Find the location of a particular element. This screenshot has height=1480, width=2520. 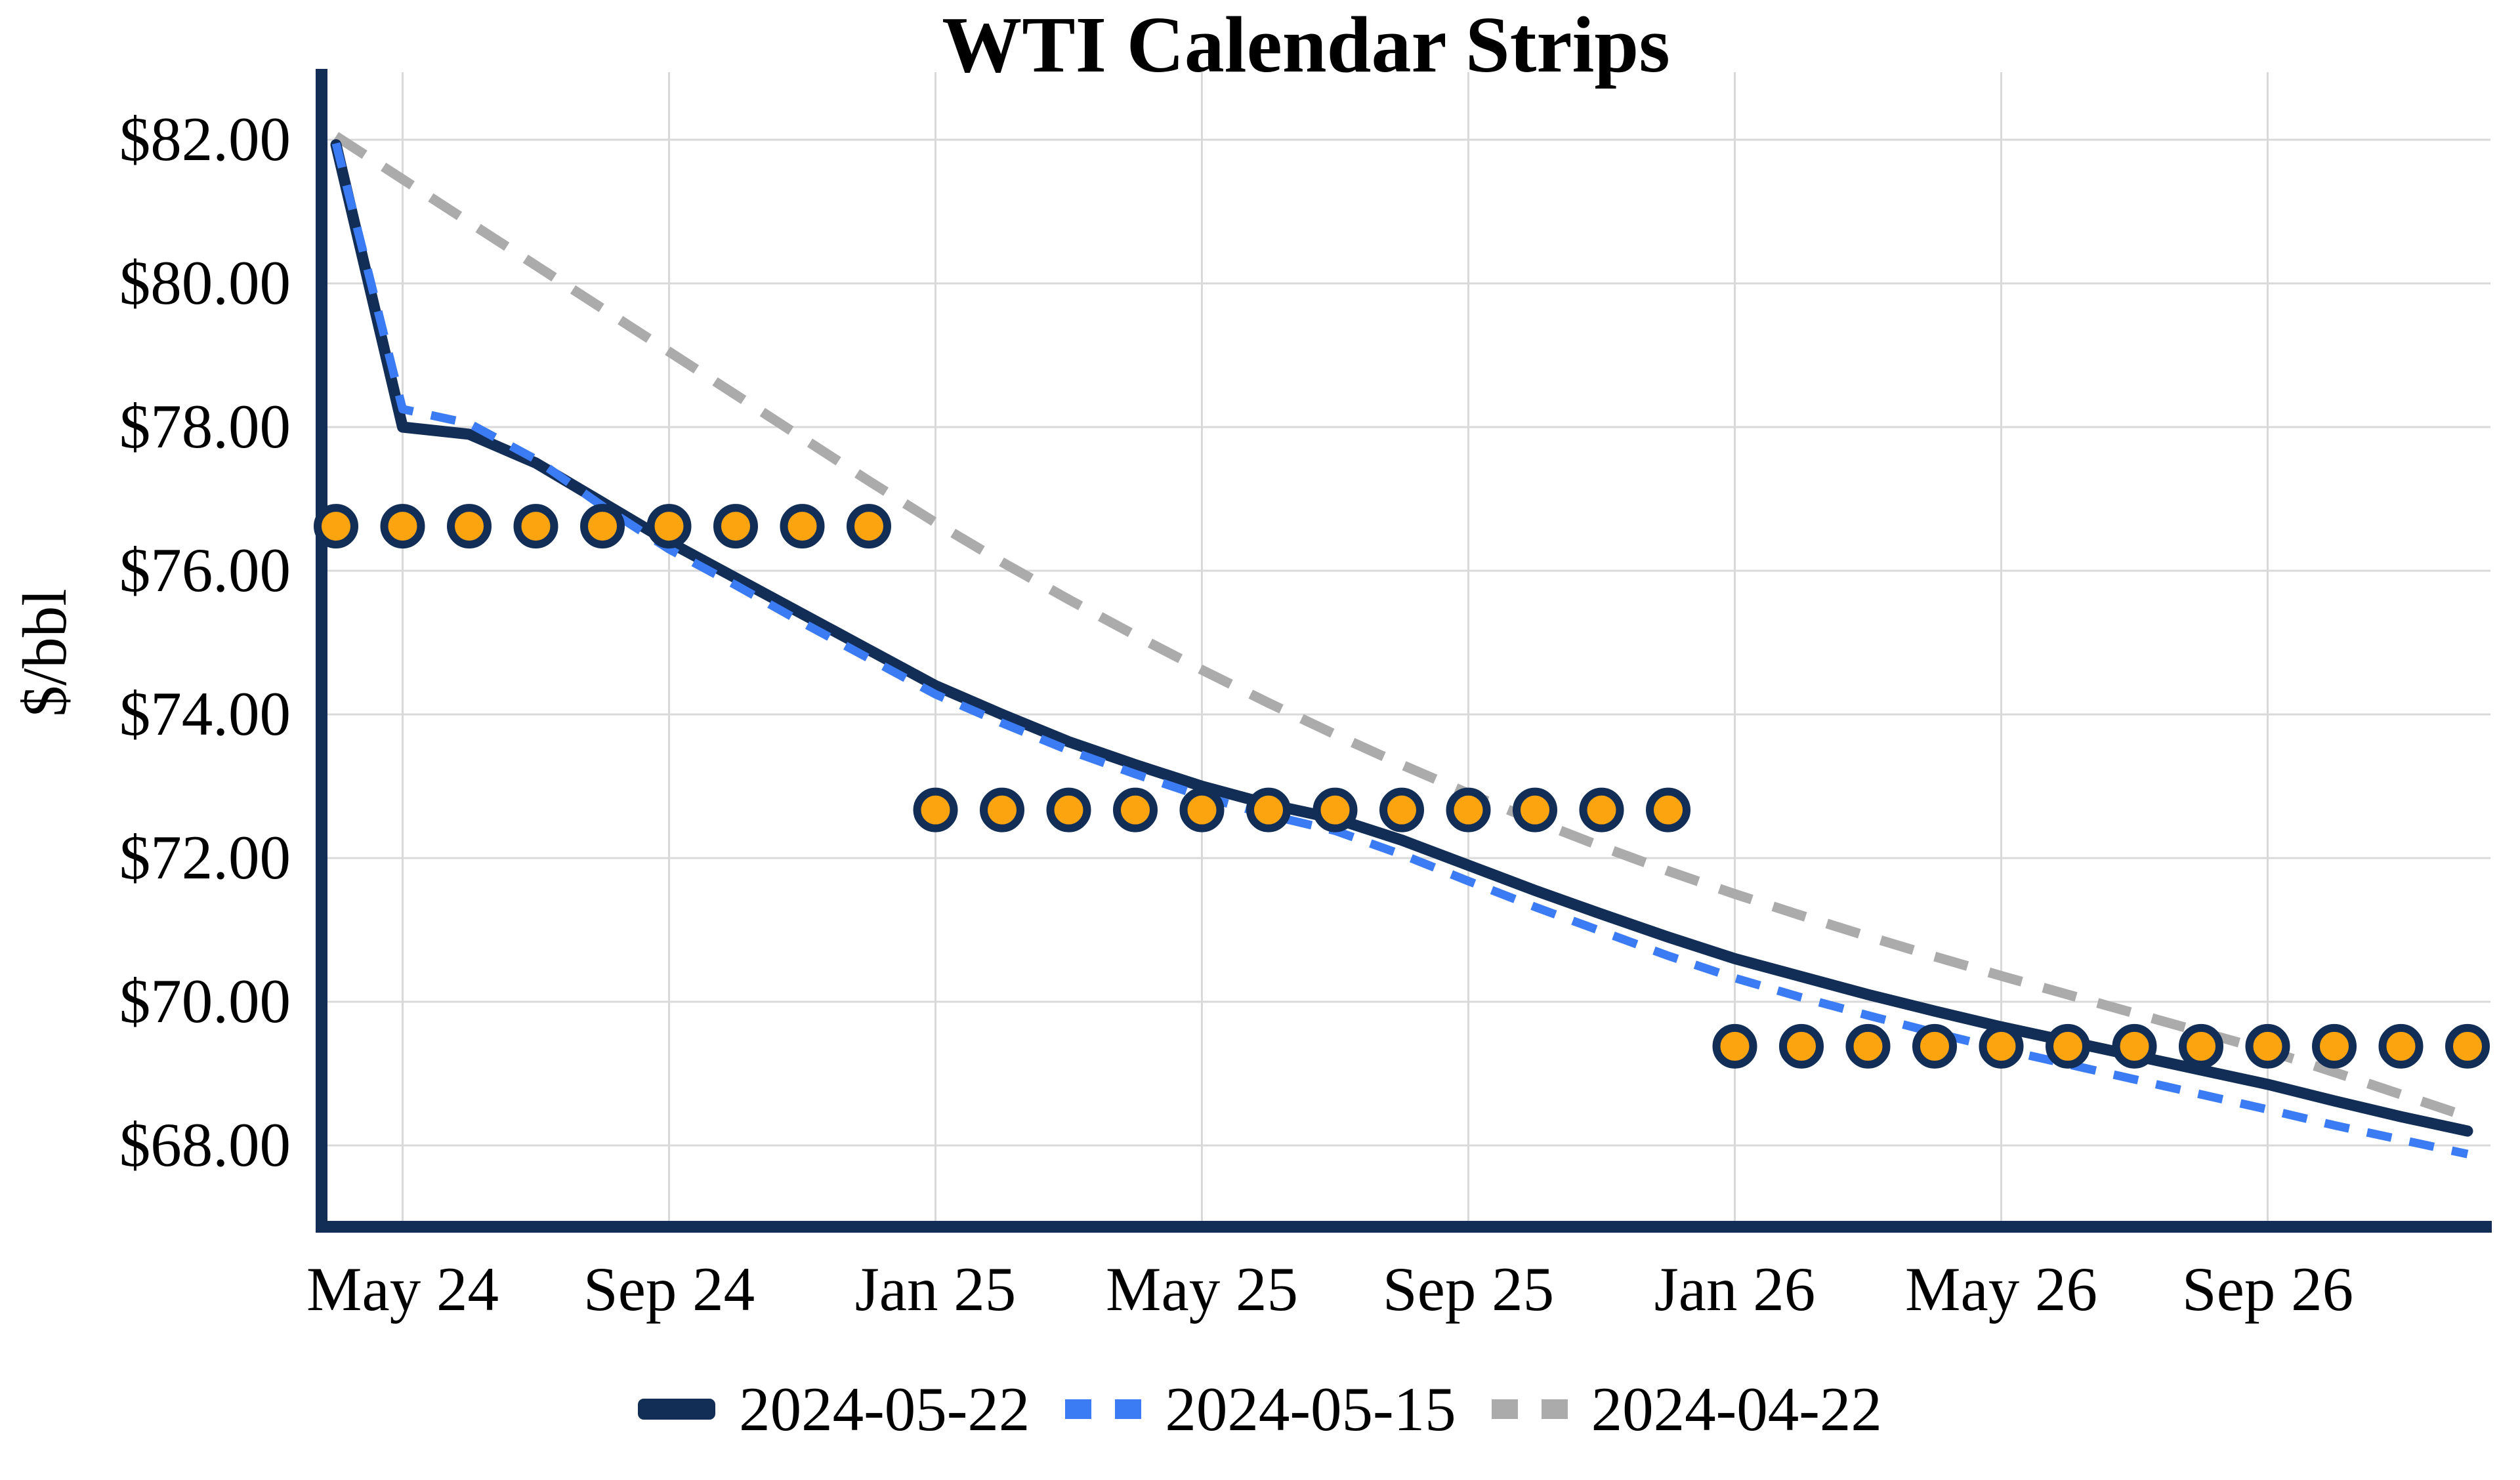

y-axis-line is located at coordinates (321, 651).